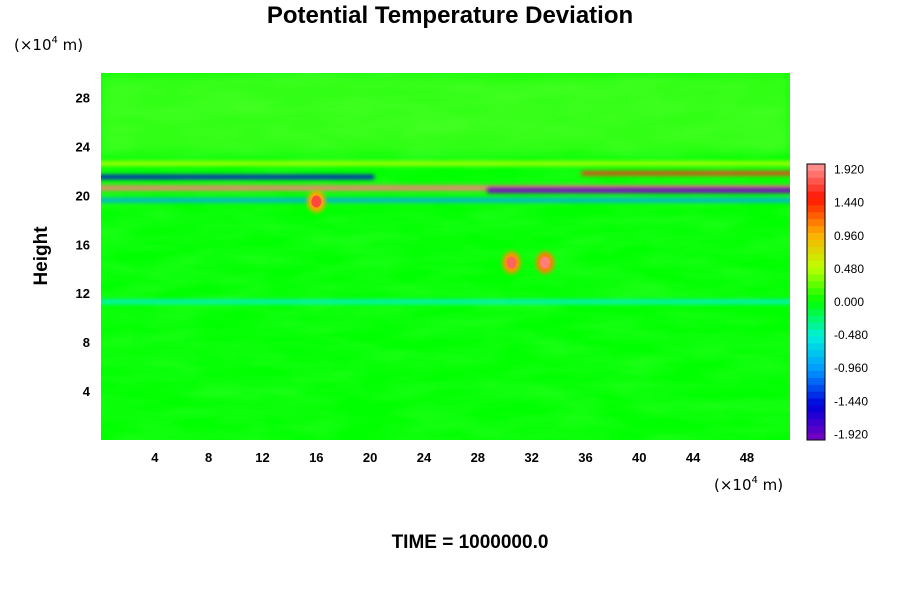 This screenshot has height=600, width=900. I want to click on x-tick-label: 4, so click(155, 457).